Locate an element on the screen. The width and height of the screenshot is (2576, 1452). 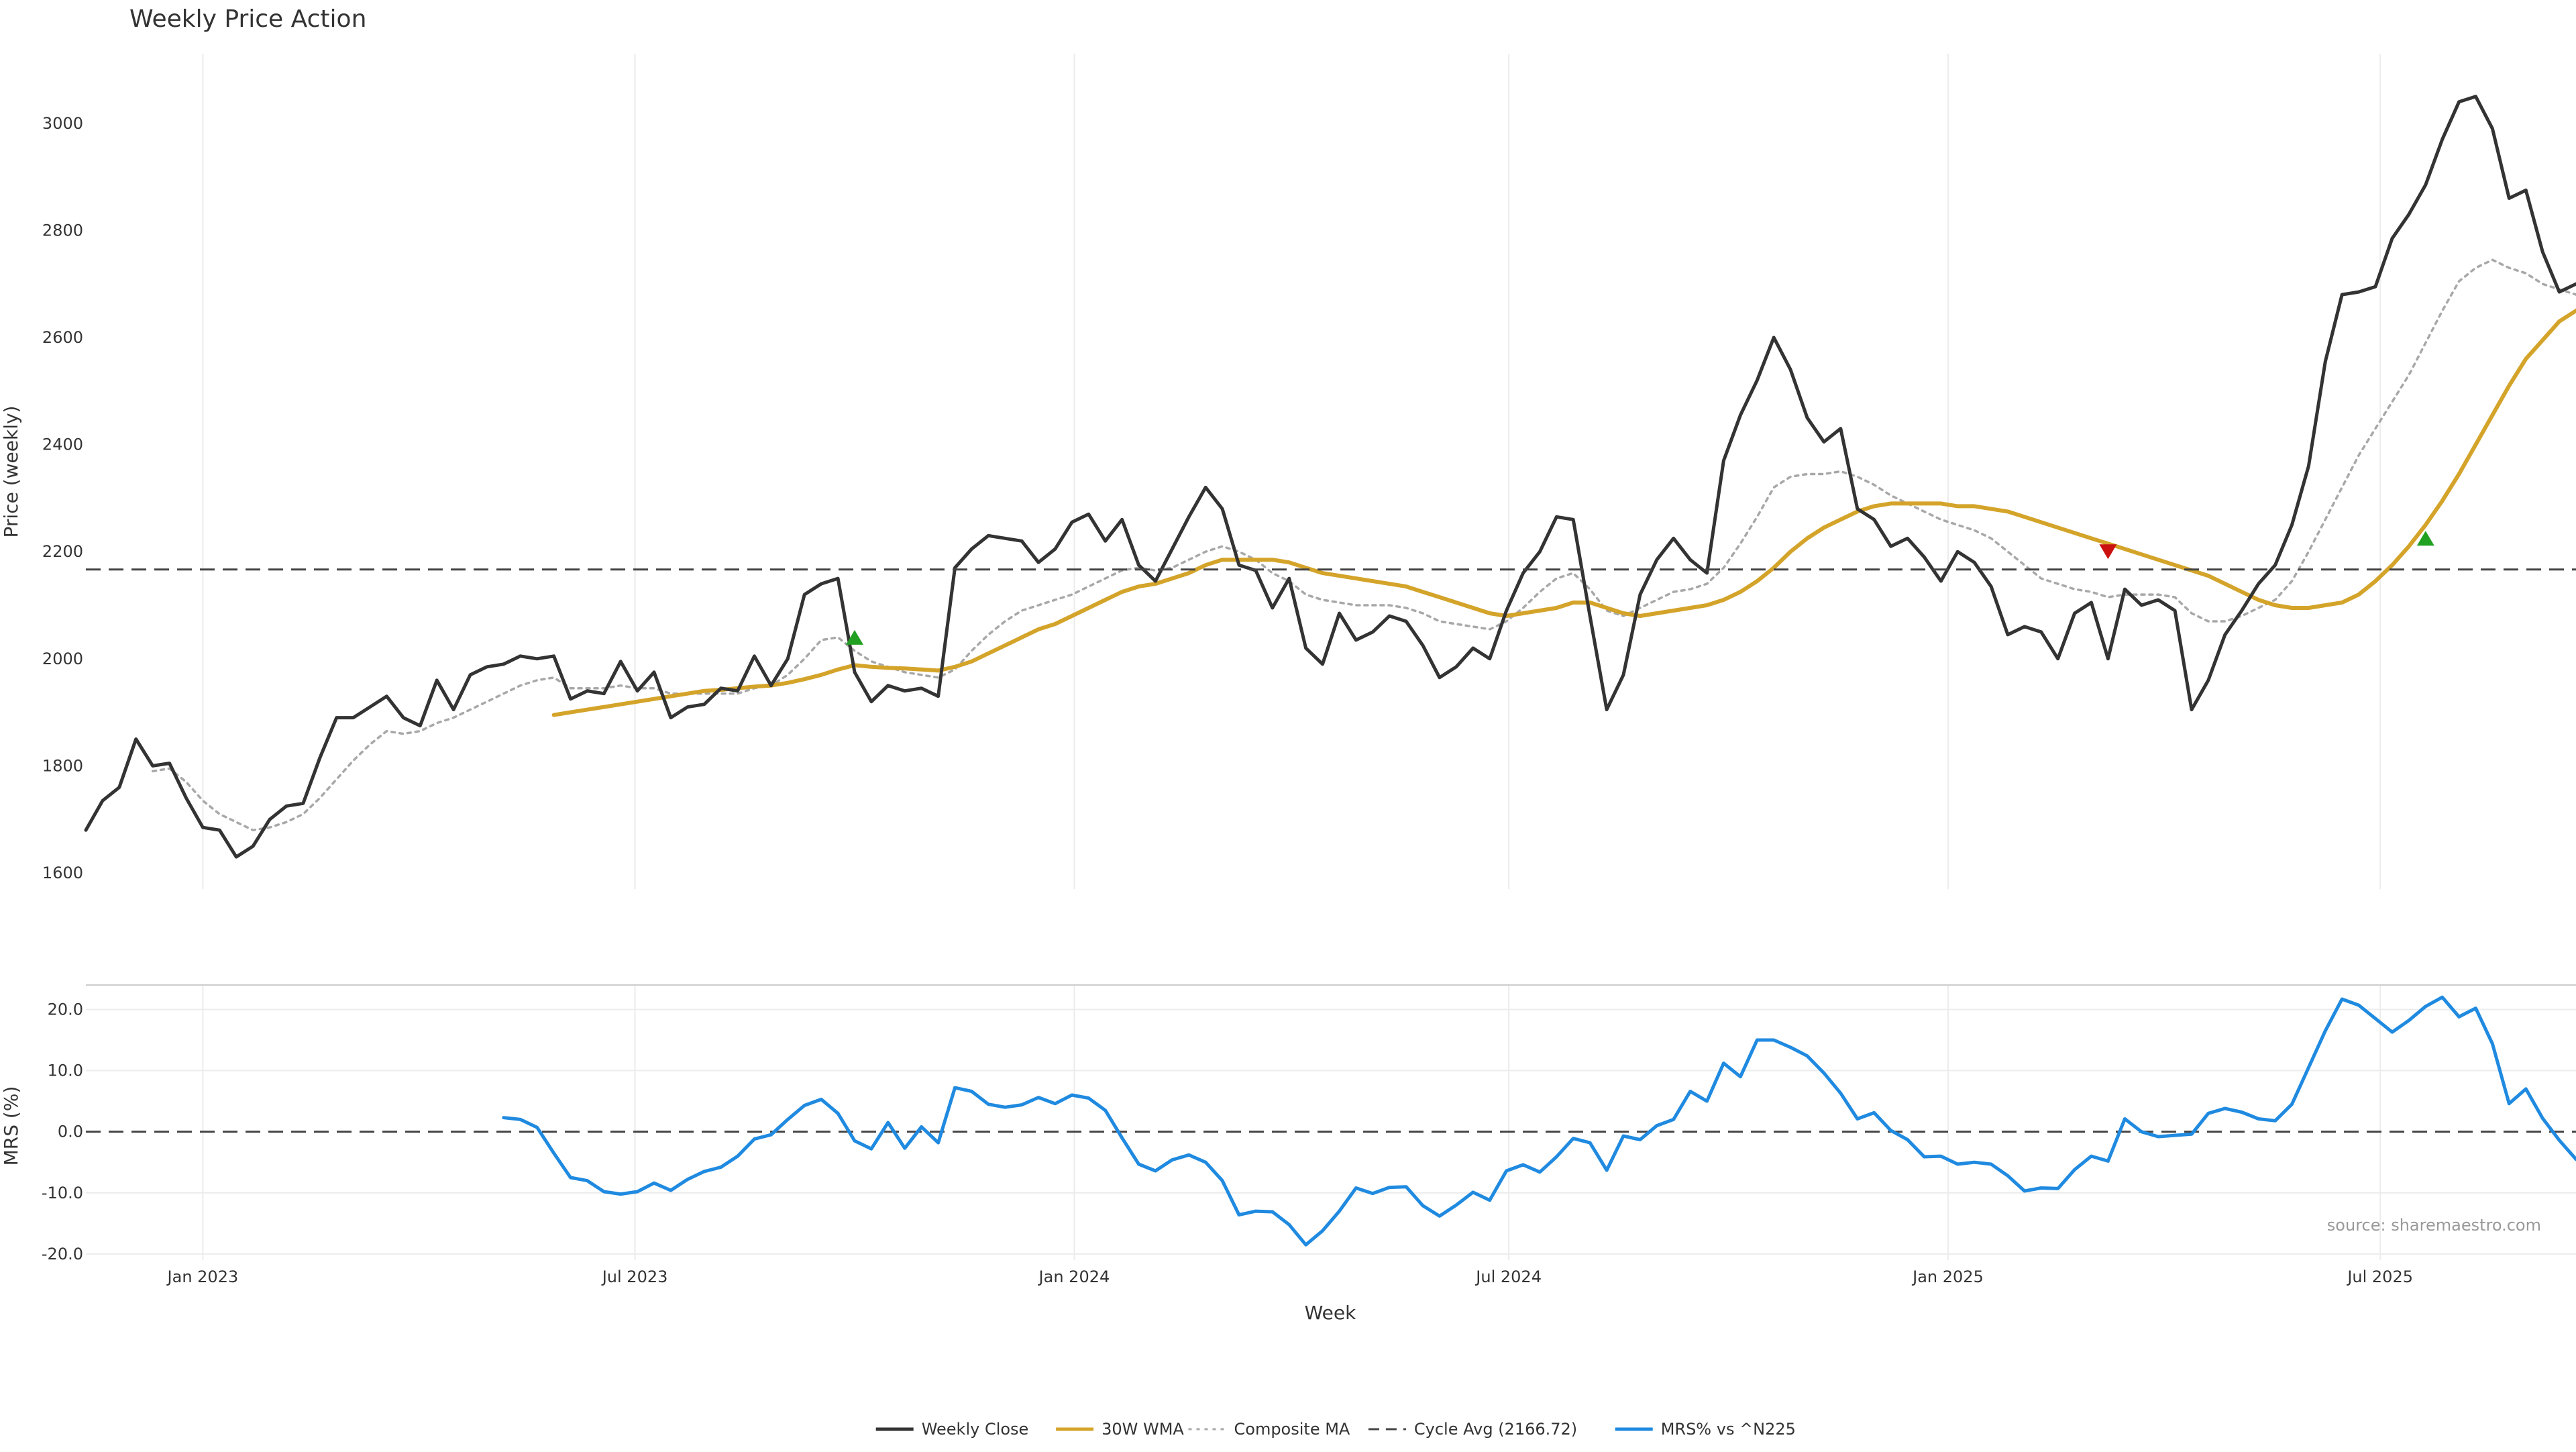
price-y-tick-label: 1800 is located at coordinates (62, 766).